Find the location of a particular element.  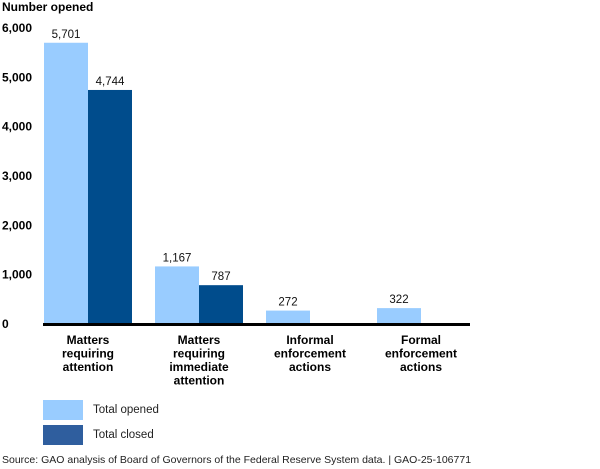

data-label: 1,167 is located at coordinates (177, 258).